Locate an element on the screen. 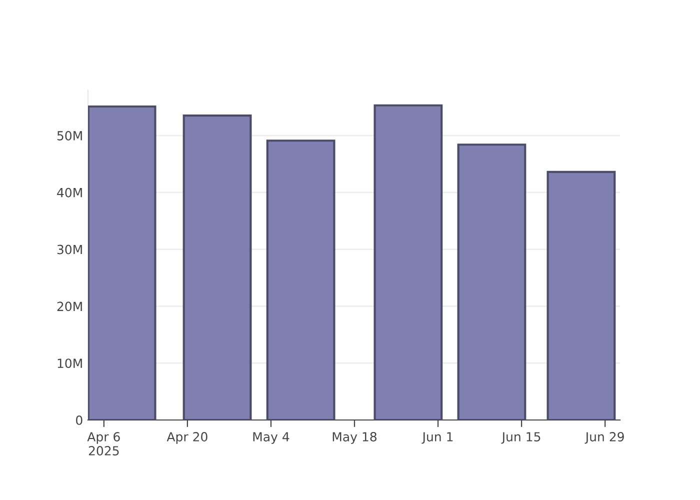 The image size is (700, 500). y-tick-label: 0 is located at coordinates (79, 420).